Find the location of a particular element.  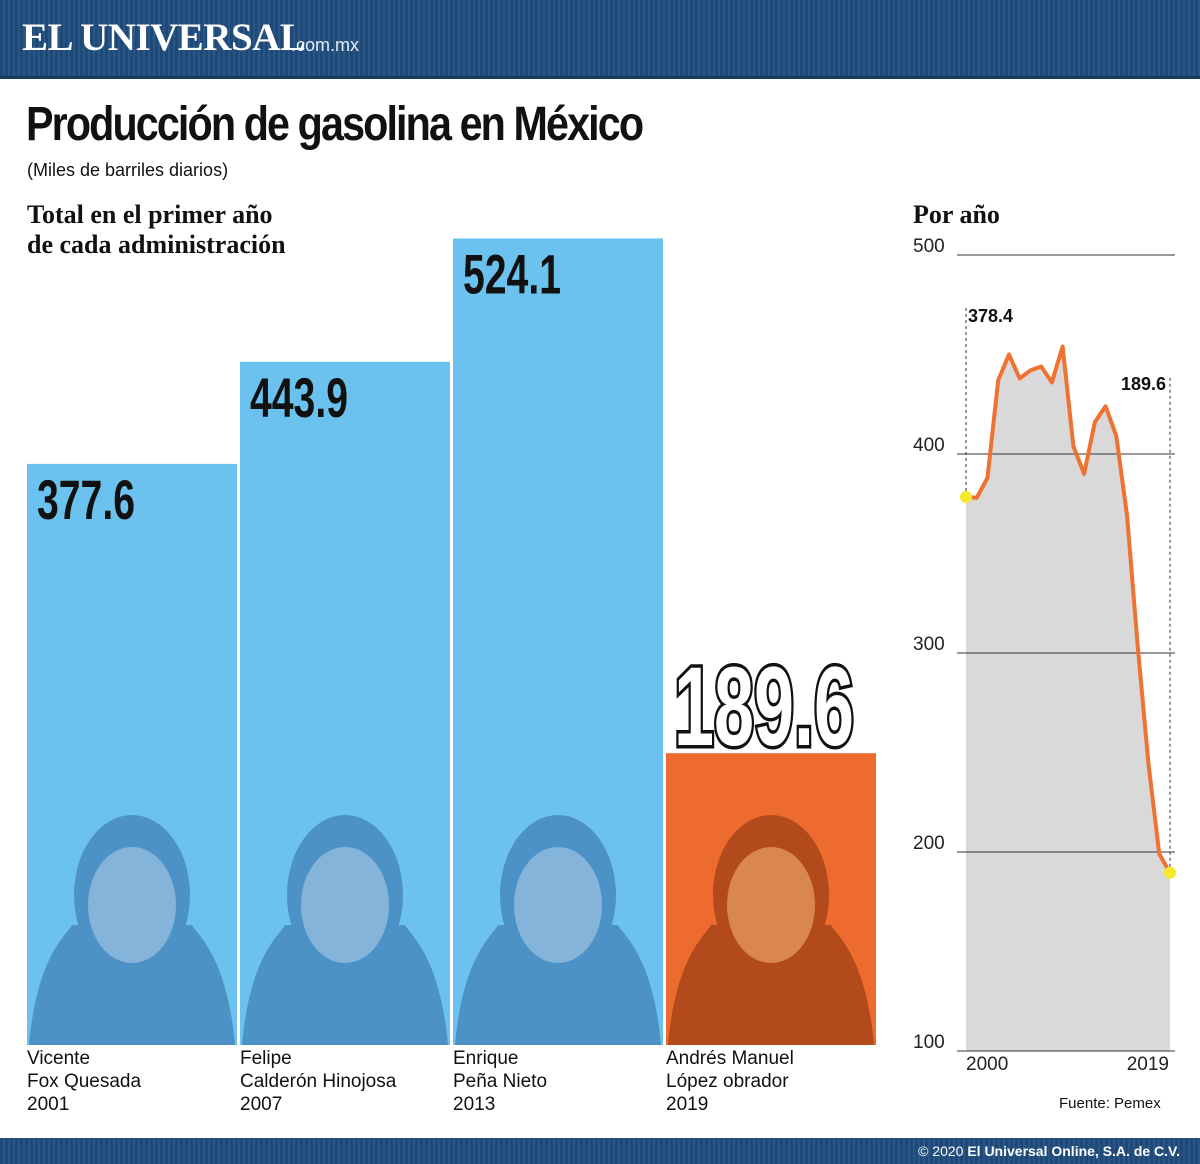

enrique-pena-nieto-portrait is located at coordinates (558, 930).